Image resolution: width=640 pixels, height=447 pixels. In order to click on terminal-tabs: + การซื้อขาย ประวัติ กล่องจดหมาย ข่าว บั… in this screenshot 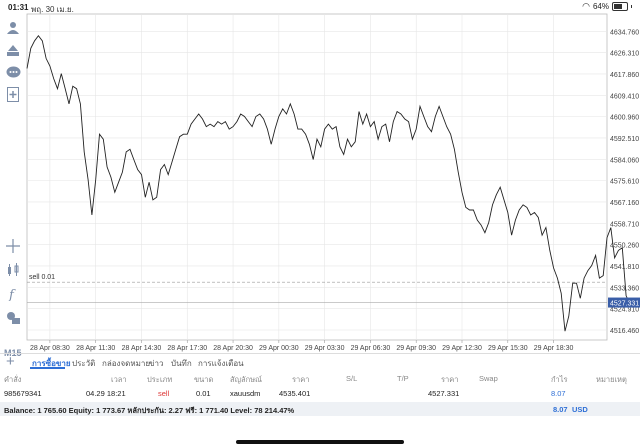, I will do `click(320, 362)`.